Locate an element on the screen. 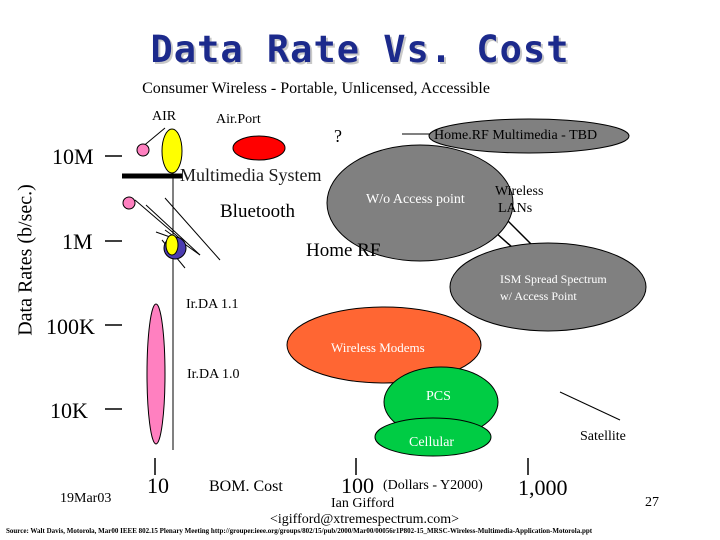  x-tick-label: 100 is located at coordinates (357, 485).